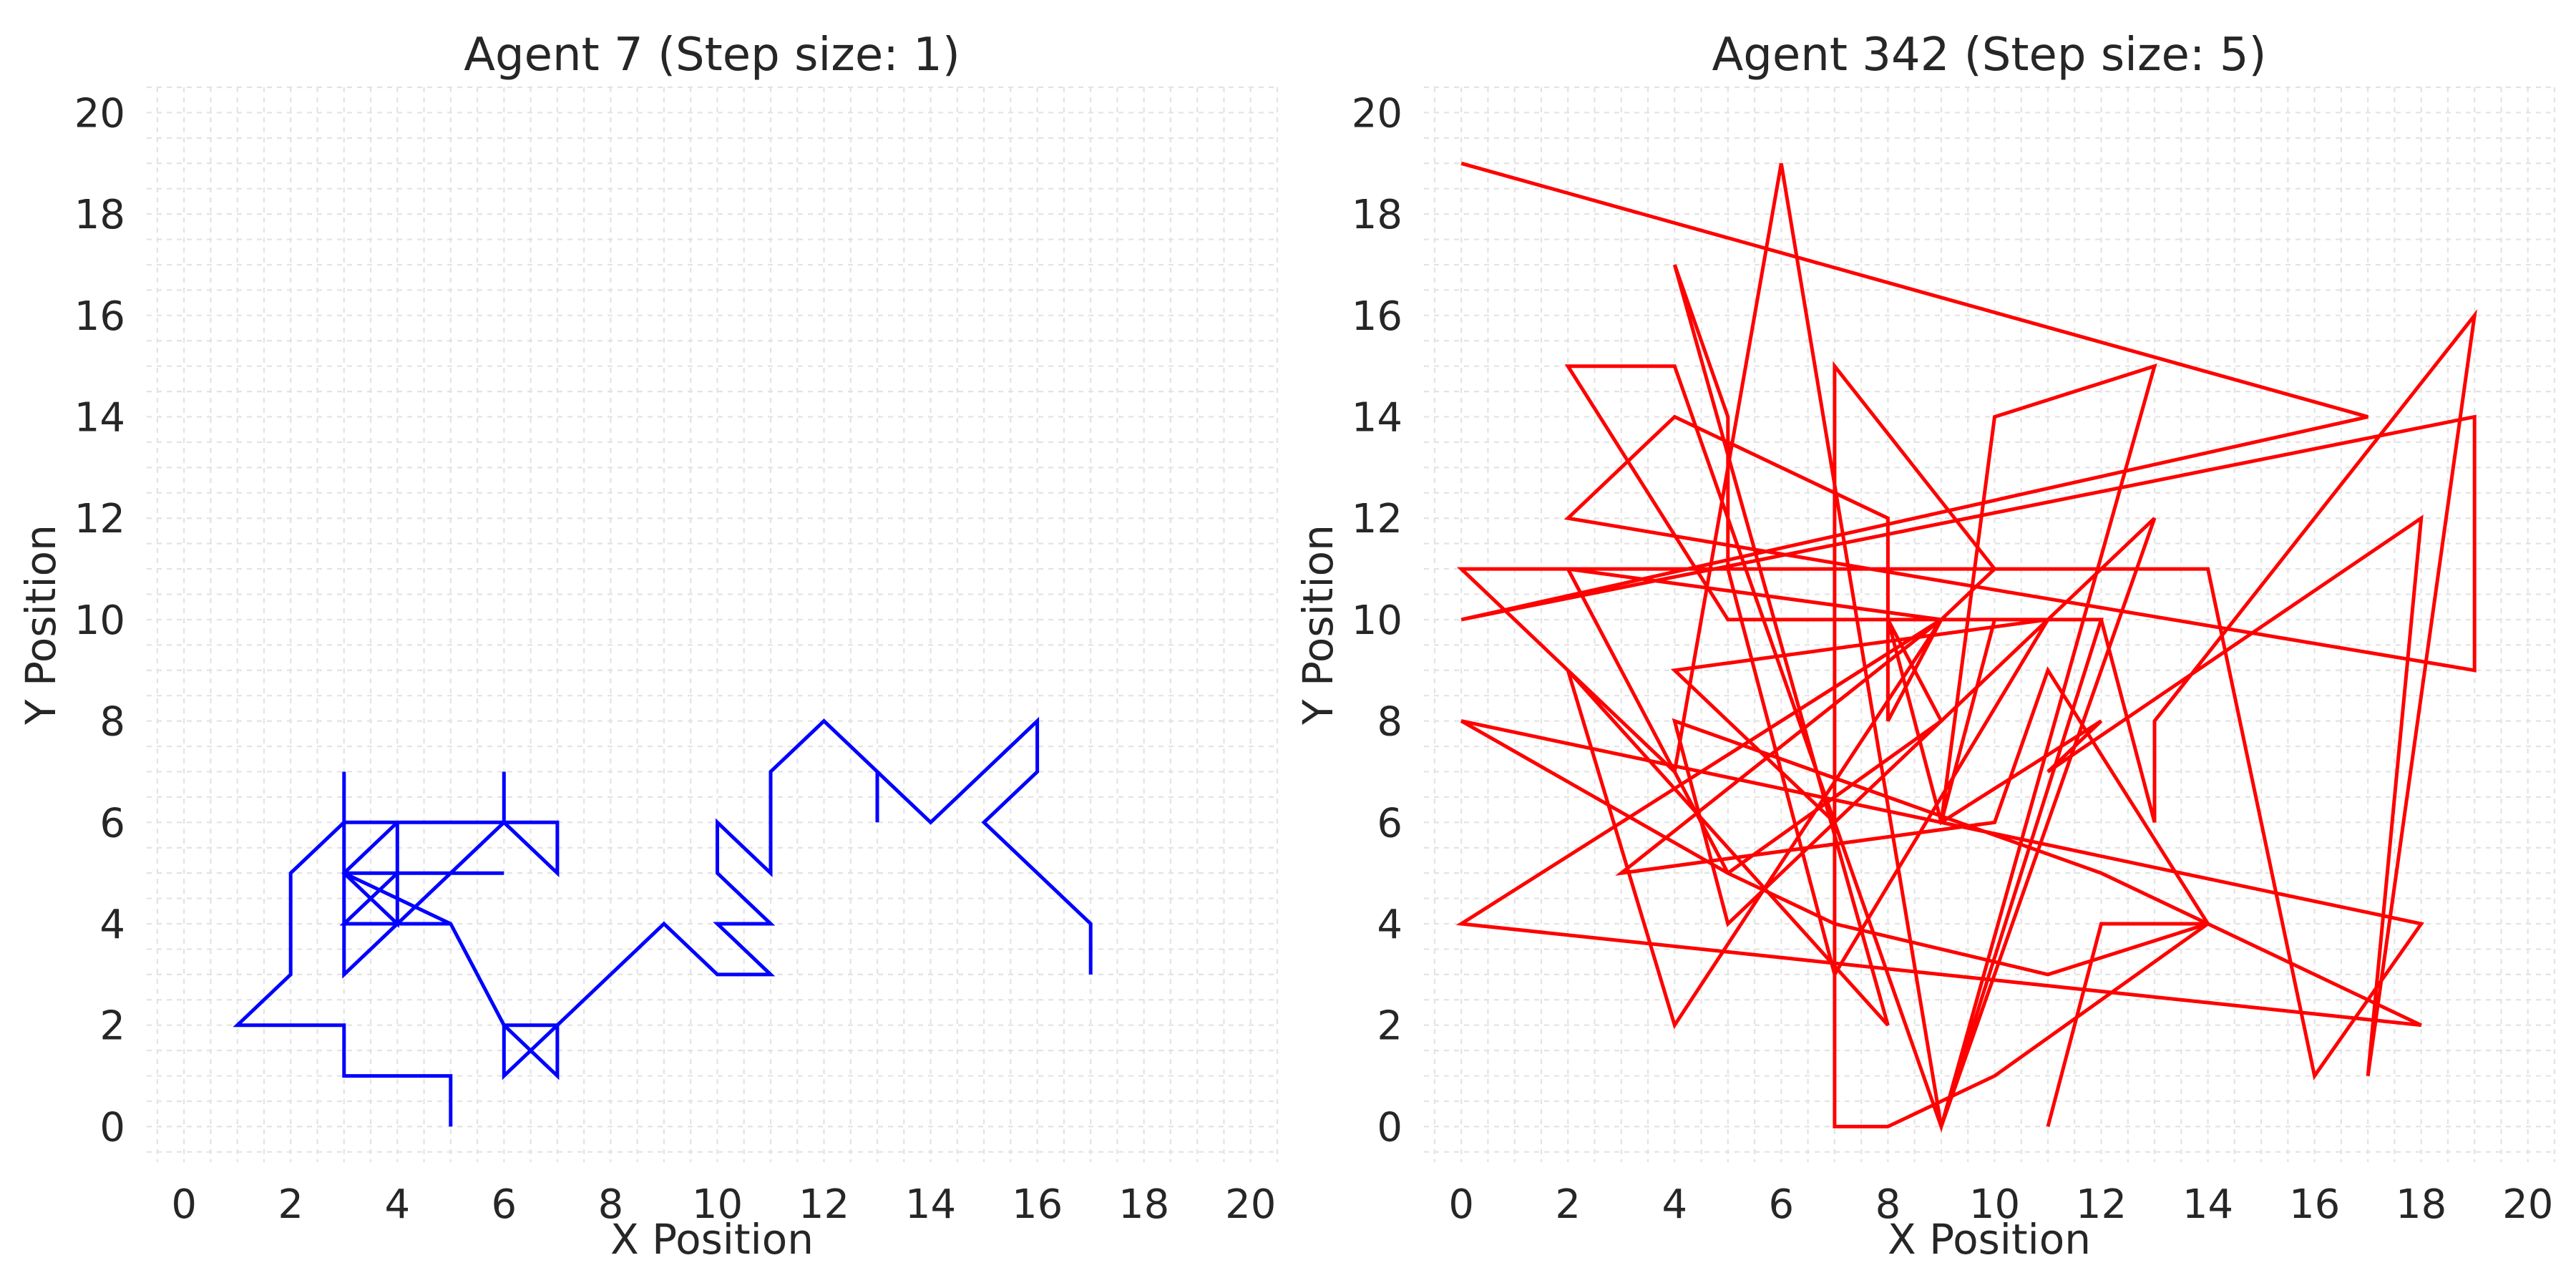 Image resolution: width=2576 pixels, height=1288 pixels. Describe the element at coordinates (1989, 55) in the screenshot. I see `chart-title: Agent 342 (Step size: 5)` at that location.